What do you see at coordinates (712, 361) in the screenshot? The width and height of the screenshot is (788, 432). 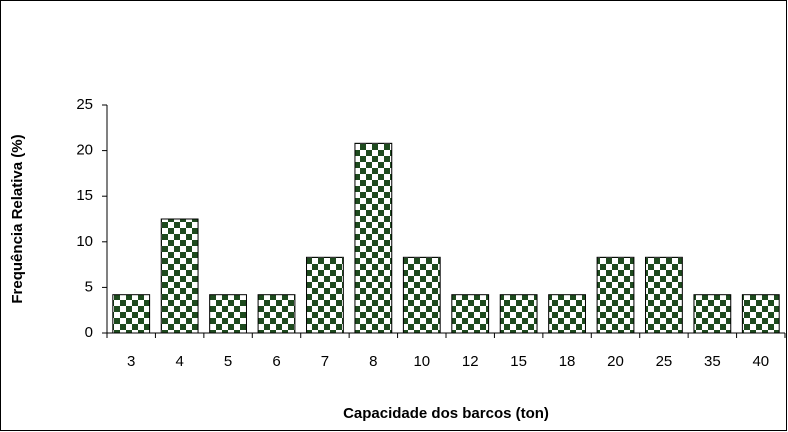 I see `x-tick-label: 35` at bounding box center [712, 361].